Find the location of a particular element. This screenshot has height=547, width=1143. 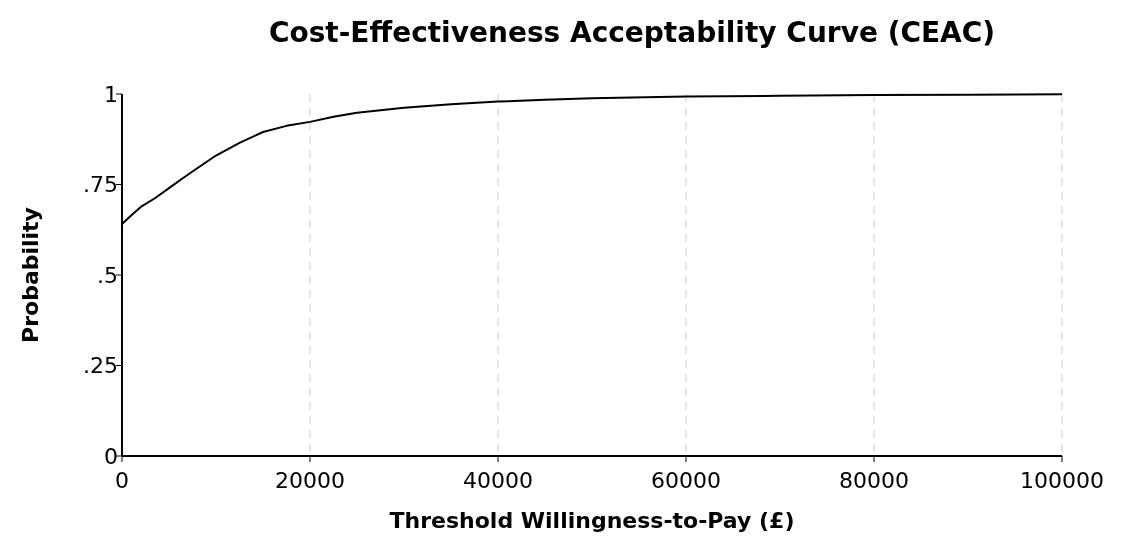

x-tick-label: 60000 is located at coordinates (686, 480).